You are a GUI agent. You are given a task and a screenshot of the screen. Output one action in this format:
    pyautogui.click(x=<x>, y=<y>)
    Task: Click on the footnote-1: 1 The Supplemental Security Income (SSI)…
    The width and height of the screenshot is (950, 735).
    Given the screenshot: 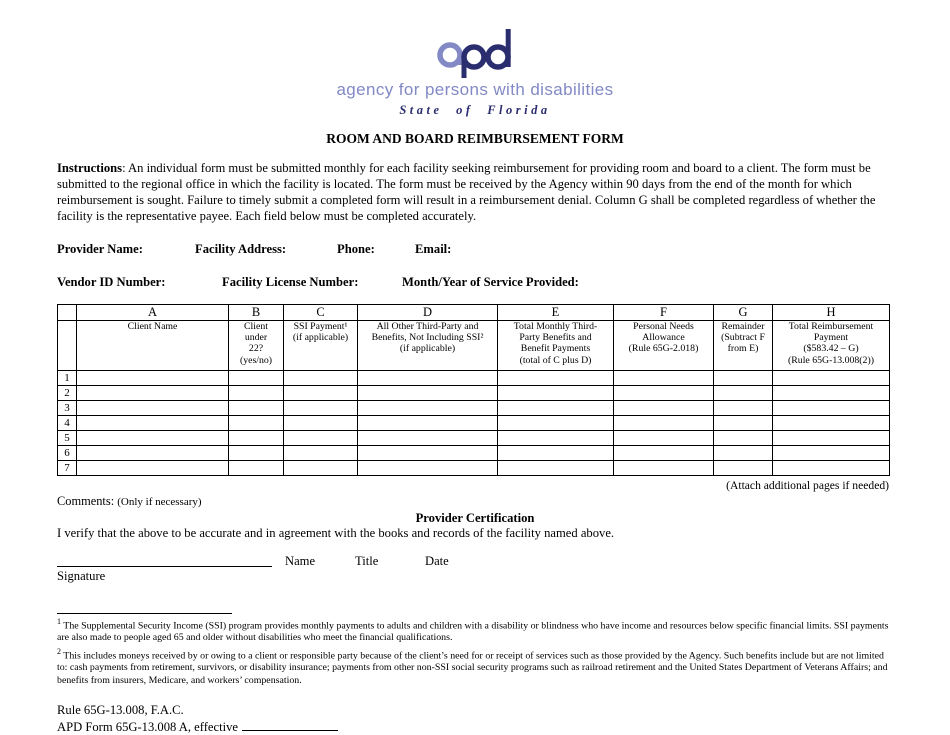 What is the action you would take?
    pyautogui.click(x=475, y=630)
    